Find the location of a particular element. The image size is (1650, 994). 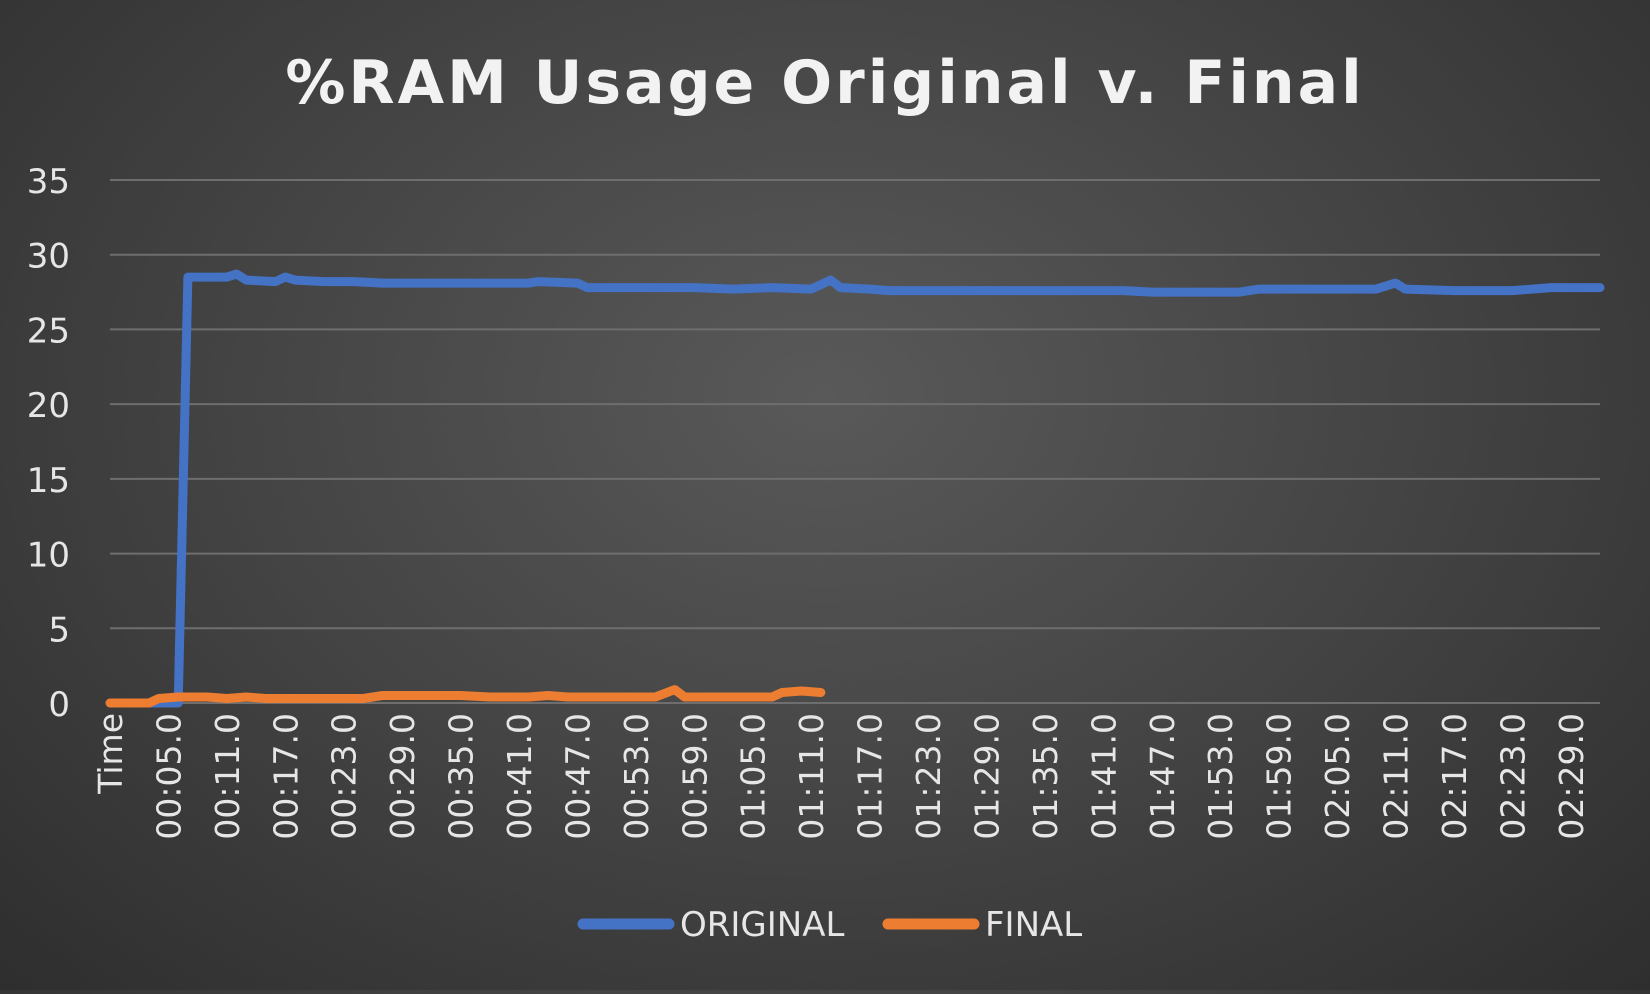

y-tick-label: 30 is located at coordinates (48, 257).